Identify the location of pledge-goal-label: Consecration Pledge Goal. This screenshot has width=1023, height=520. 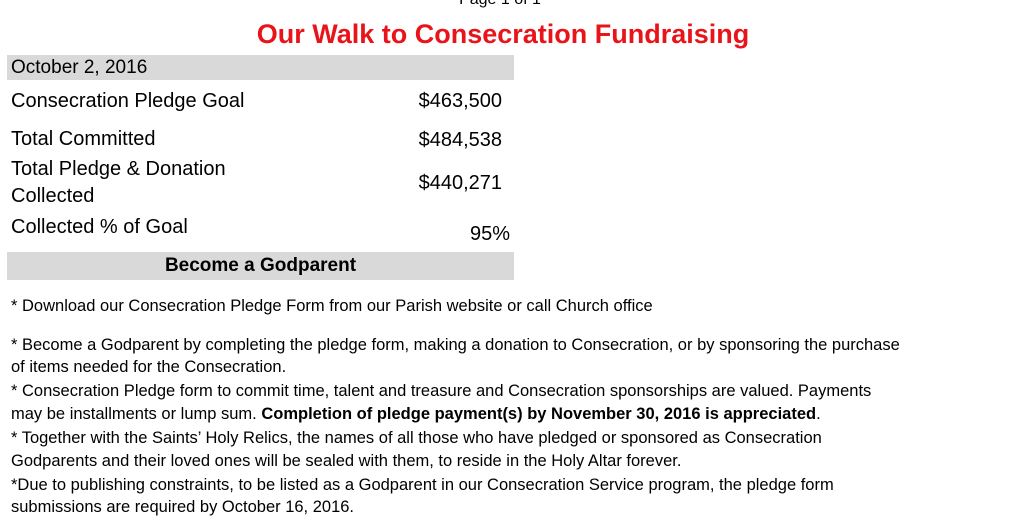
(128, 101).